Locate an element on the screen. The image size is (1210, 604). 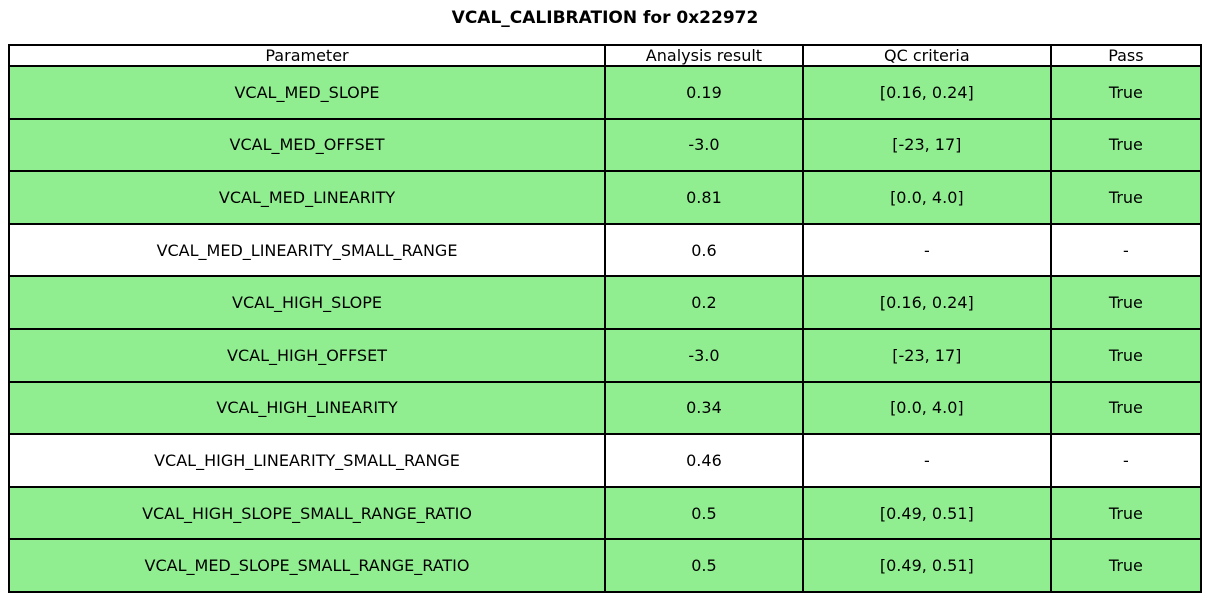
cell-parameter: VCAL_HIGH_LINEARITY_SMALL_RANGE is located at coordinates (307, 460).